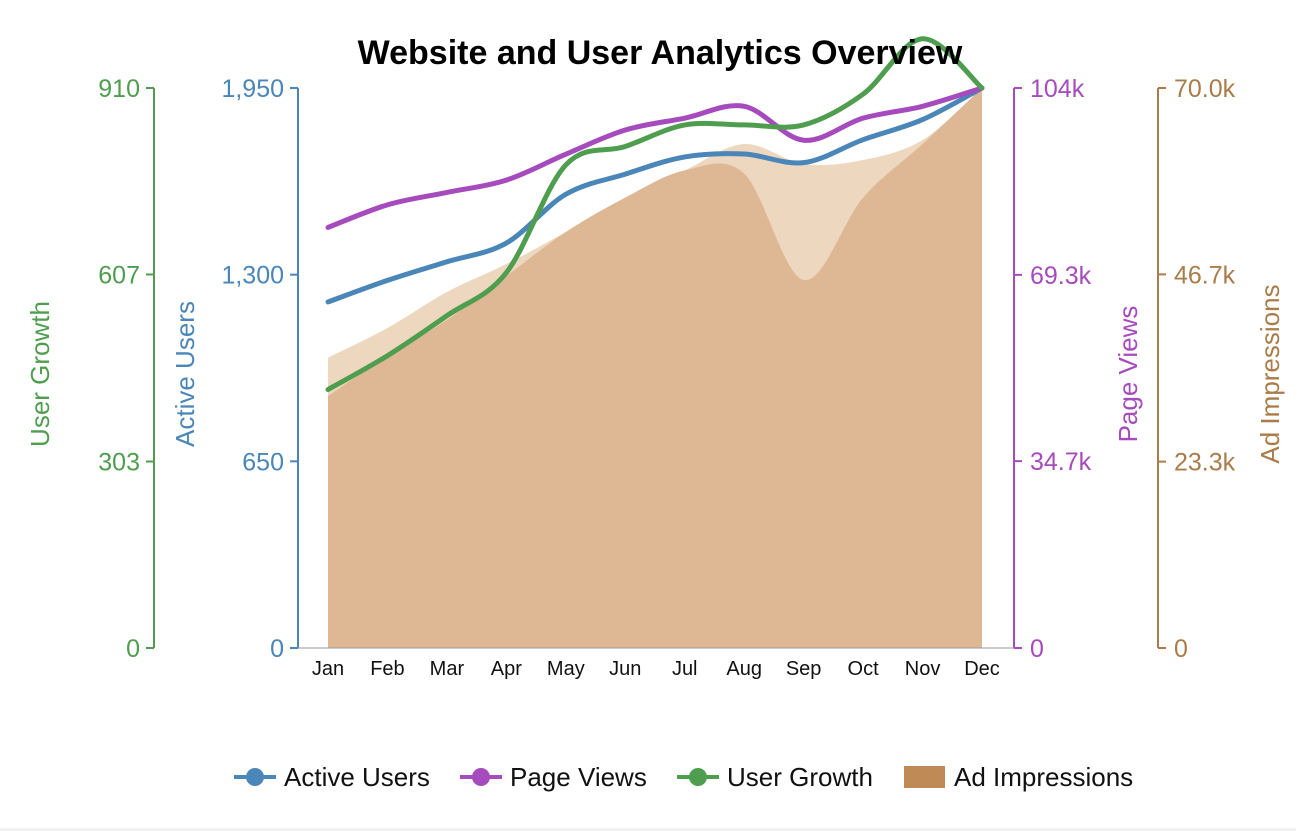  I want to click on legend-label: Active Users, so click(357, 777).